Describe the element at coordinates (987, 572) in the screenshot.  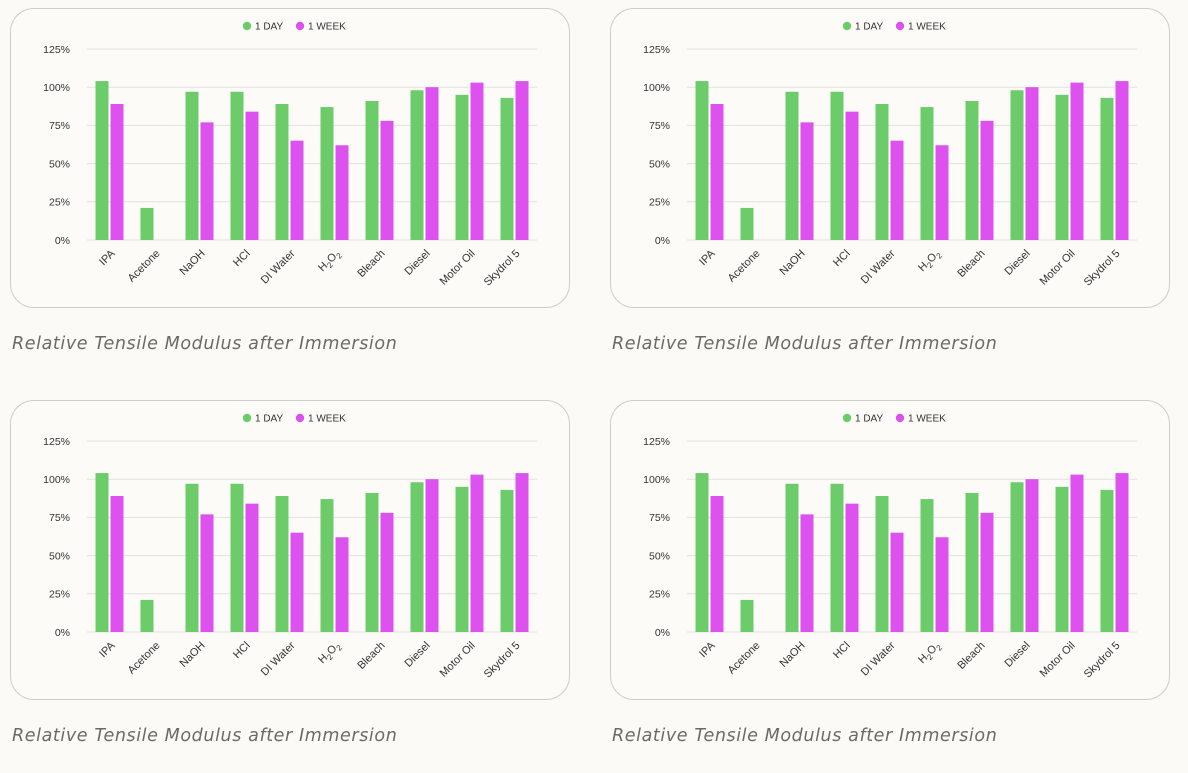
I see `bar-1-week-bleach` at that location.